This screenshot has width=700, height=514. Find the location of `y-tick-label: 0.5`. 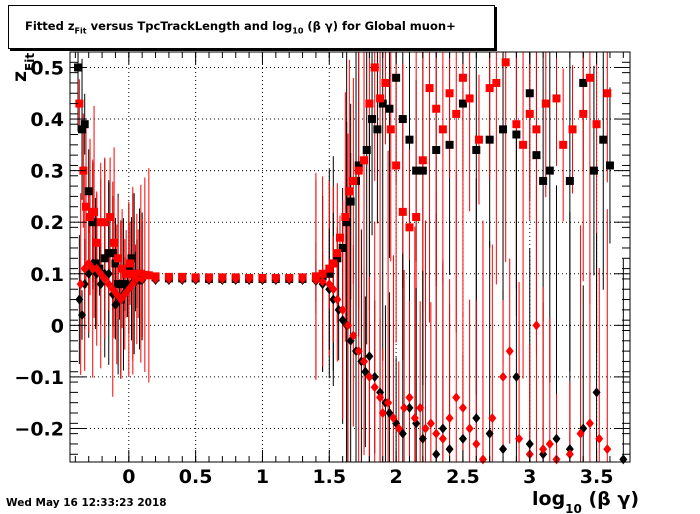

y-tick-label: 0.5 is located at coordinates (47, 68).